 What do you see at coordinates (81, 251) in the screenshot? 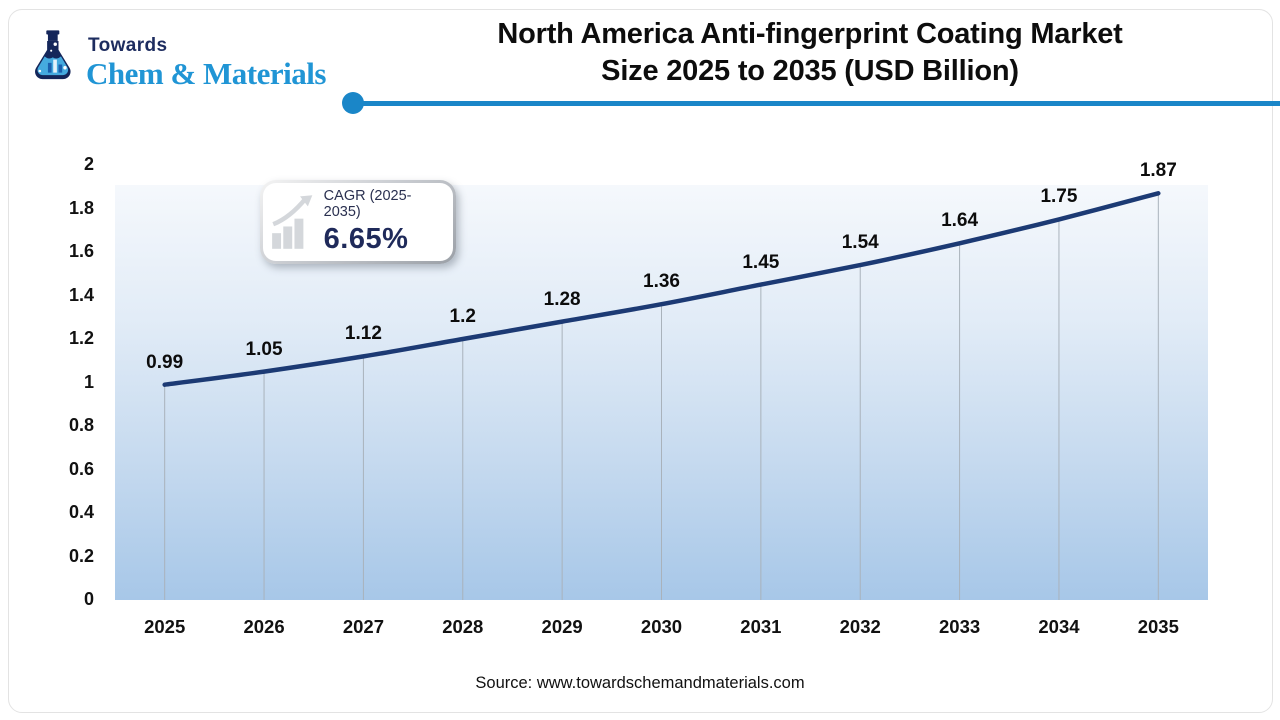
I see `y-tick-label: 1.6` at bounding box center [81, 251].